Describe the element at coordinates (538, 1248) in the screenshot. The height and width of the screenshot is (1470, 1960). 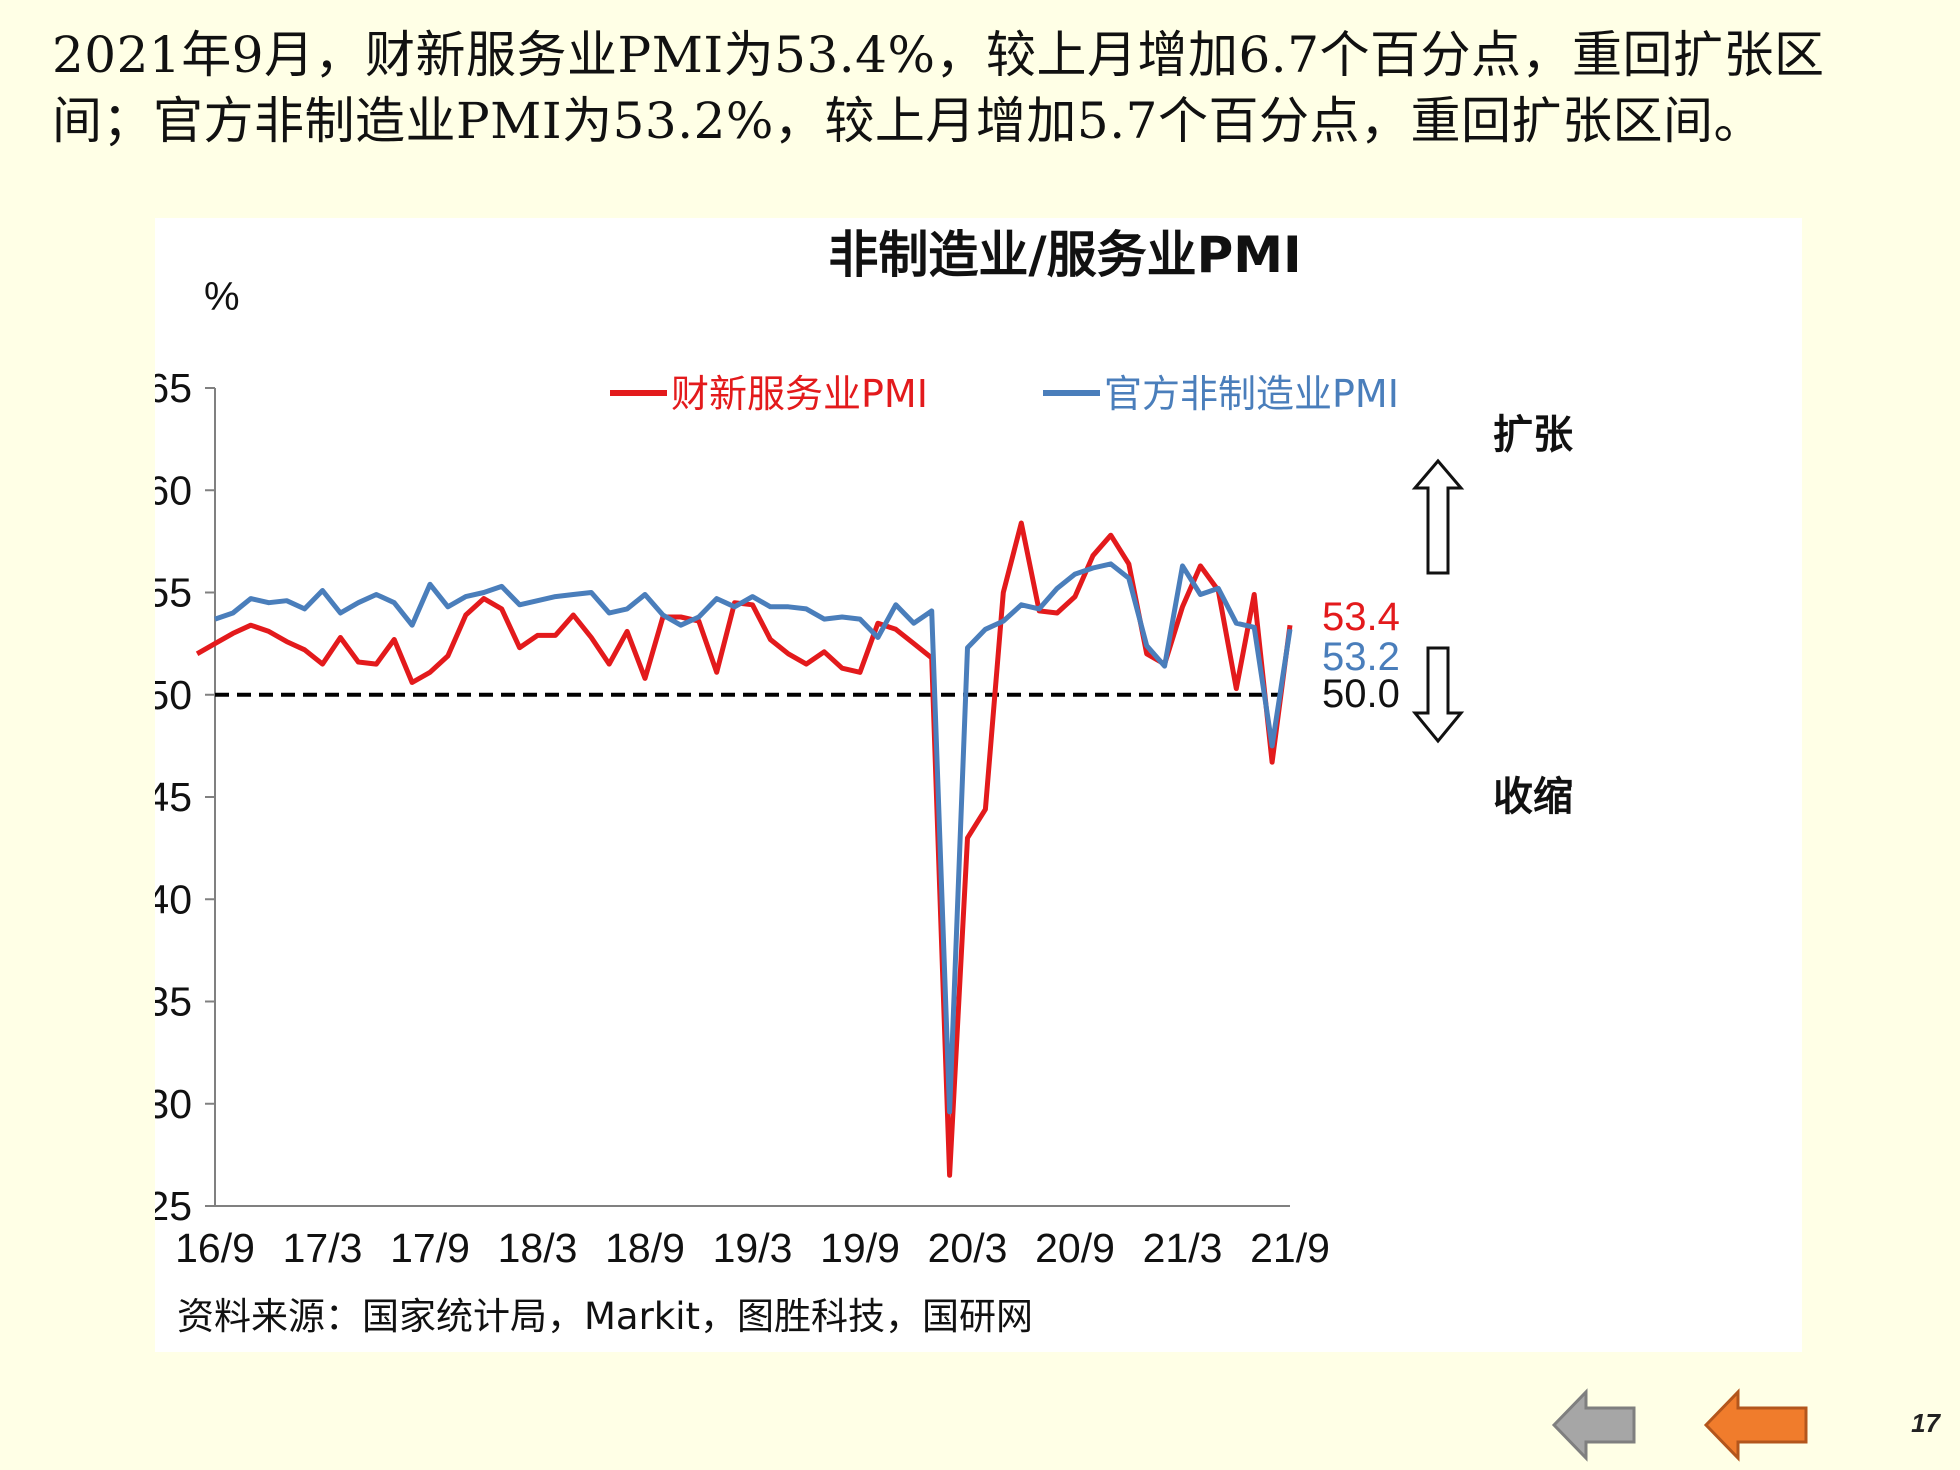
I see `x-tick-label: 18/3` at that location.